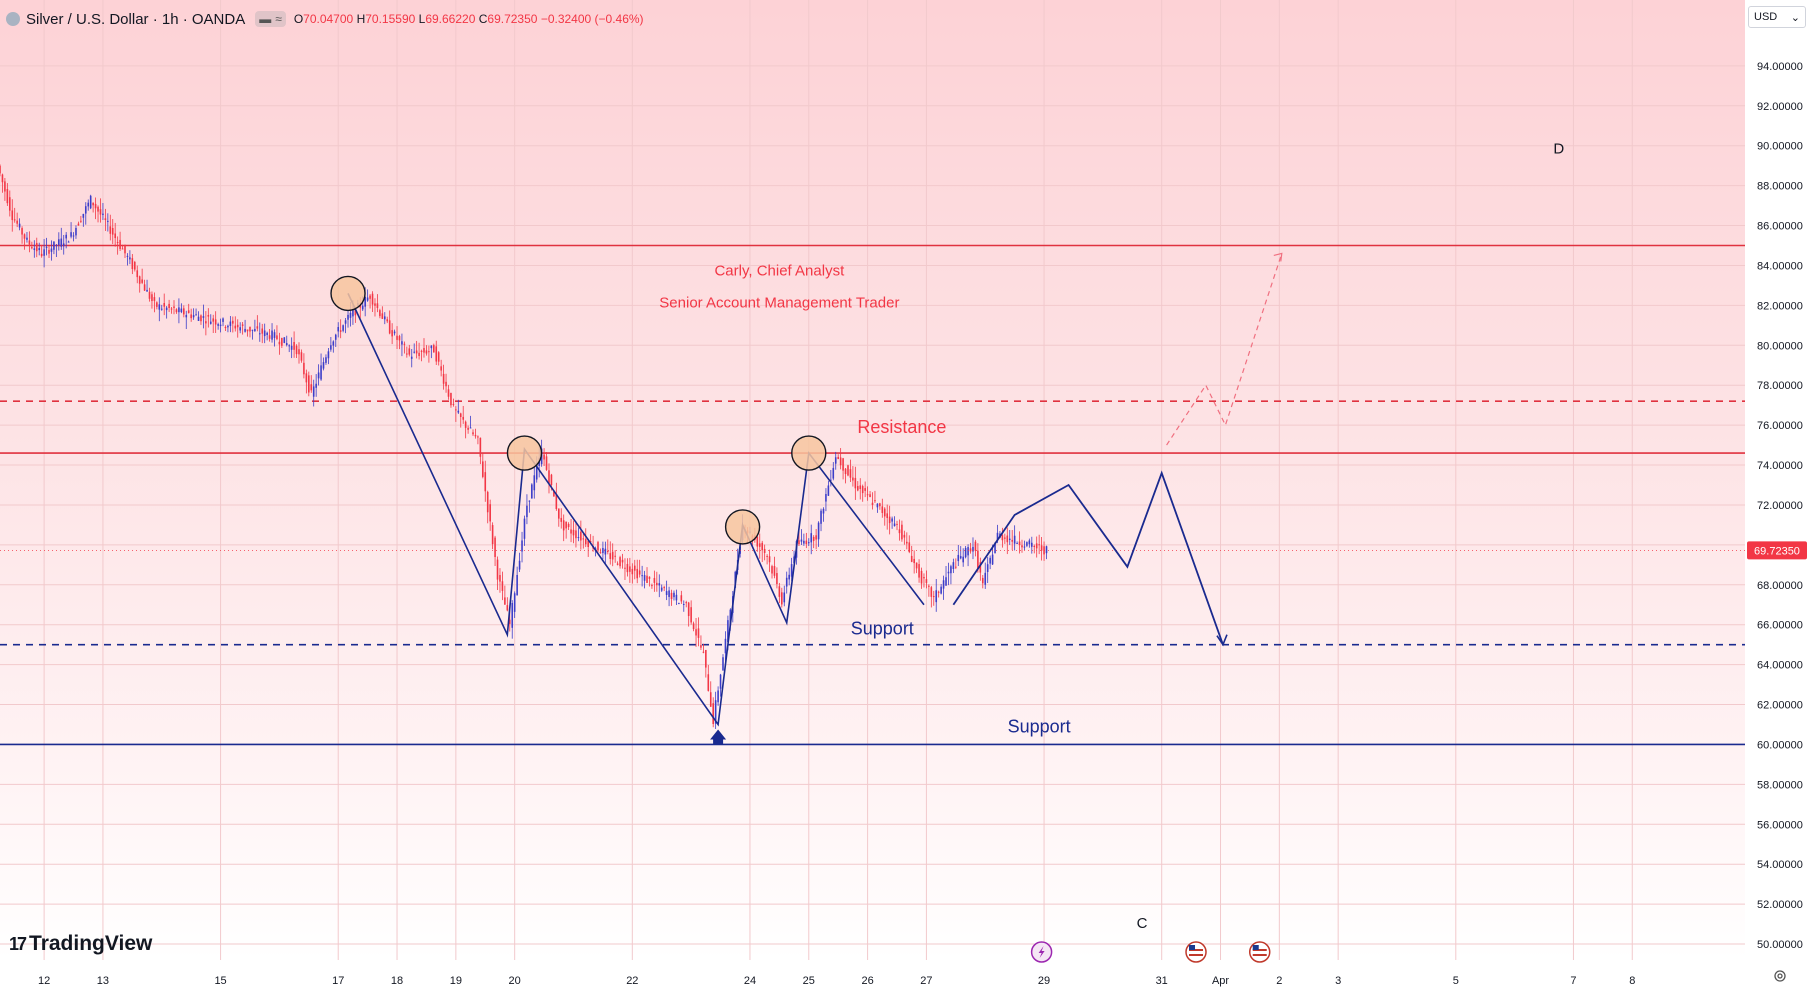 Image resolution: width=1814 pixels, height=993 pixels. What do you see at coordinates (136, 19) in the screenshot?
I see `symbol-title: Silver / U.S. Dollar · 1h · OANDA` at bounding box center [136, 19].